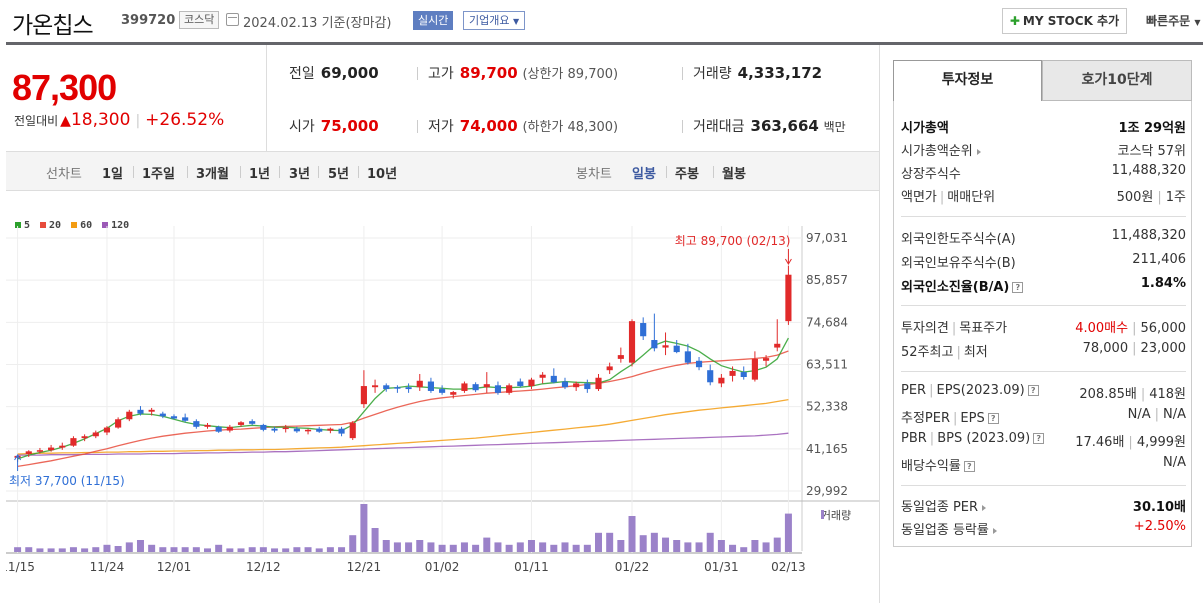 This screenshot has height=603, width=1203. What do you see at coordinates (967, 80) in the screenshot?
I see `tab-invest-info: 투자정보` at bounding box center [967, 80].